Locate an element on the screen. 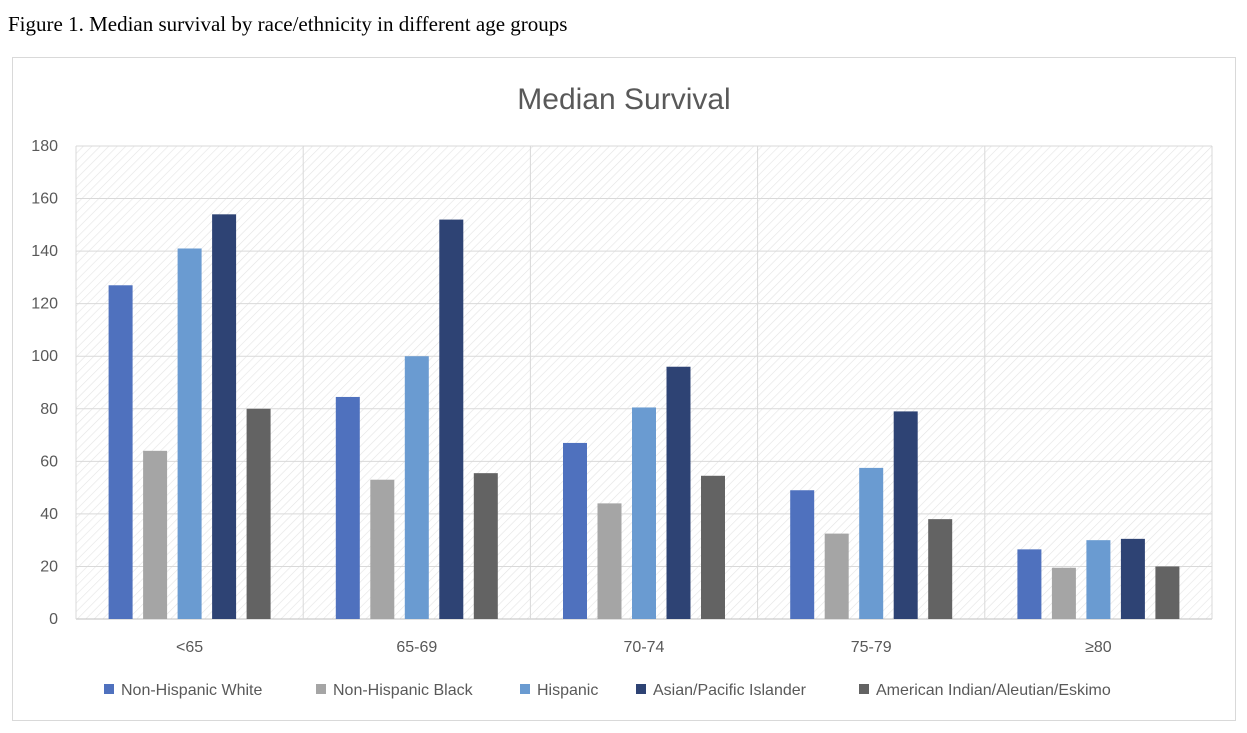 This screenshot has width=1247, height=733. y-tick-label: 140 is located at coordinates (44, 251).